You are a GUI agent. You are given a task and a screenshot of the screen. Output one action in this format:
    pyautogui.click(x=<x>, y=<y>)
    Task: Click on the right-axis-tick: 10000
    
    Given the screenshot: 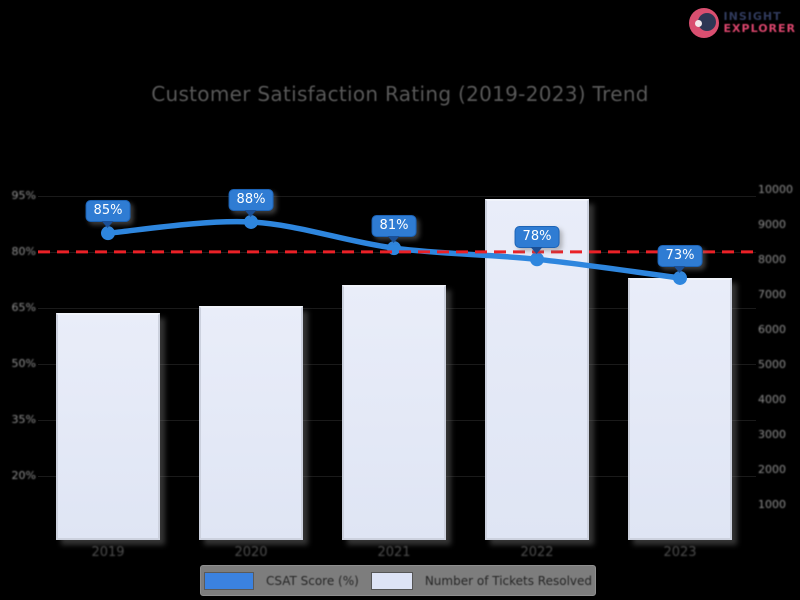 What is the action you would take?
    pyautogui.click(x=775, y=189)
    